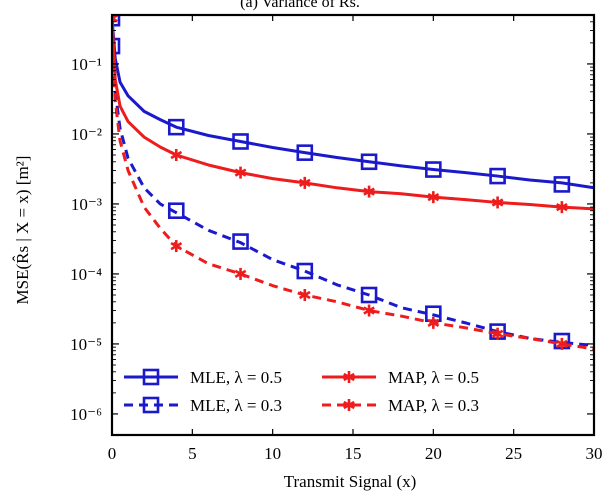 The width and height of the screenshot is (608, 493). Describe the element at coordinates (86, 344) in the screenshot. I see `y-tick-label: 10⁻⁵` at that location.